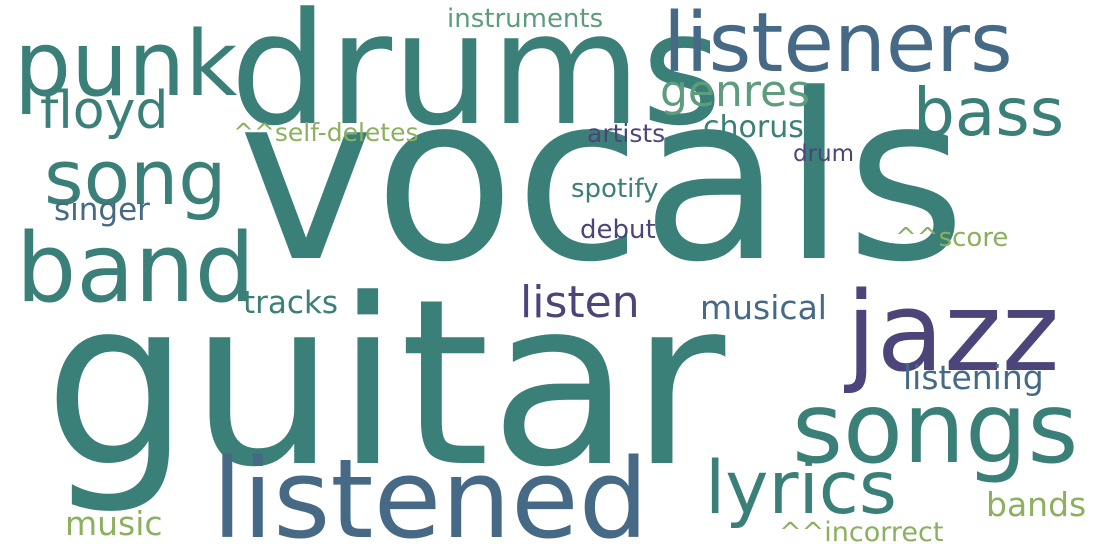 The image size is (1101, 558). Describe the element at coordinates (326, 132) in the screenshot. I see `word-self-deletes: ^^self-deletes` at that location.